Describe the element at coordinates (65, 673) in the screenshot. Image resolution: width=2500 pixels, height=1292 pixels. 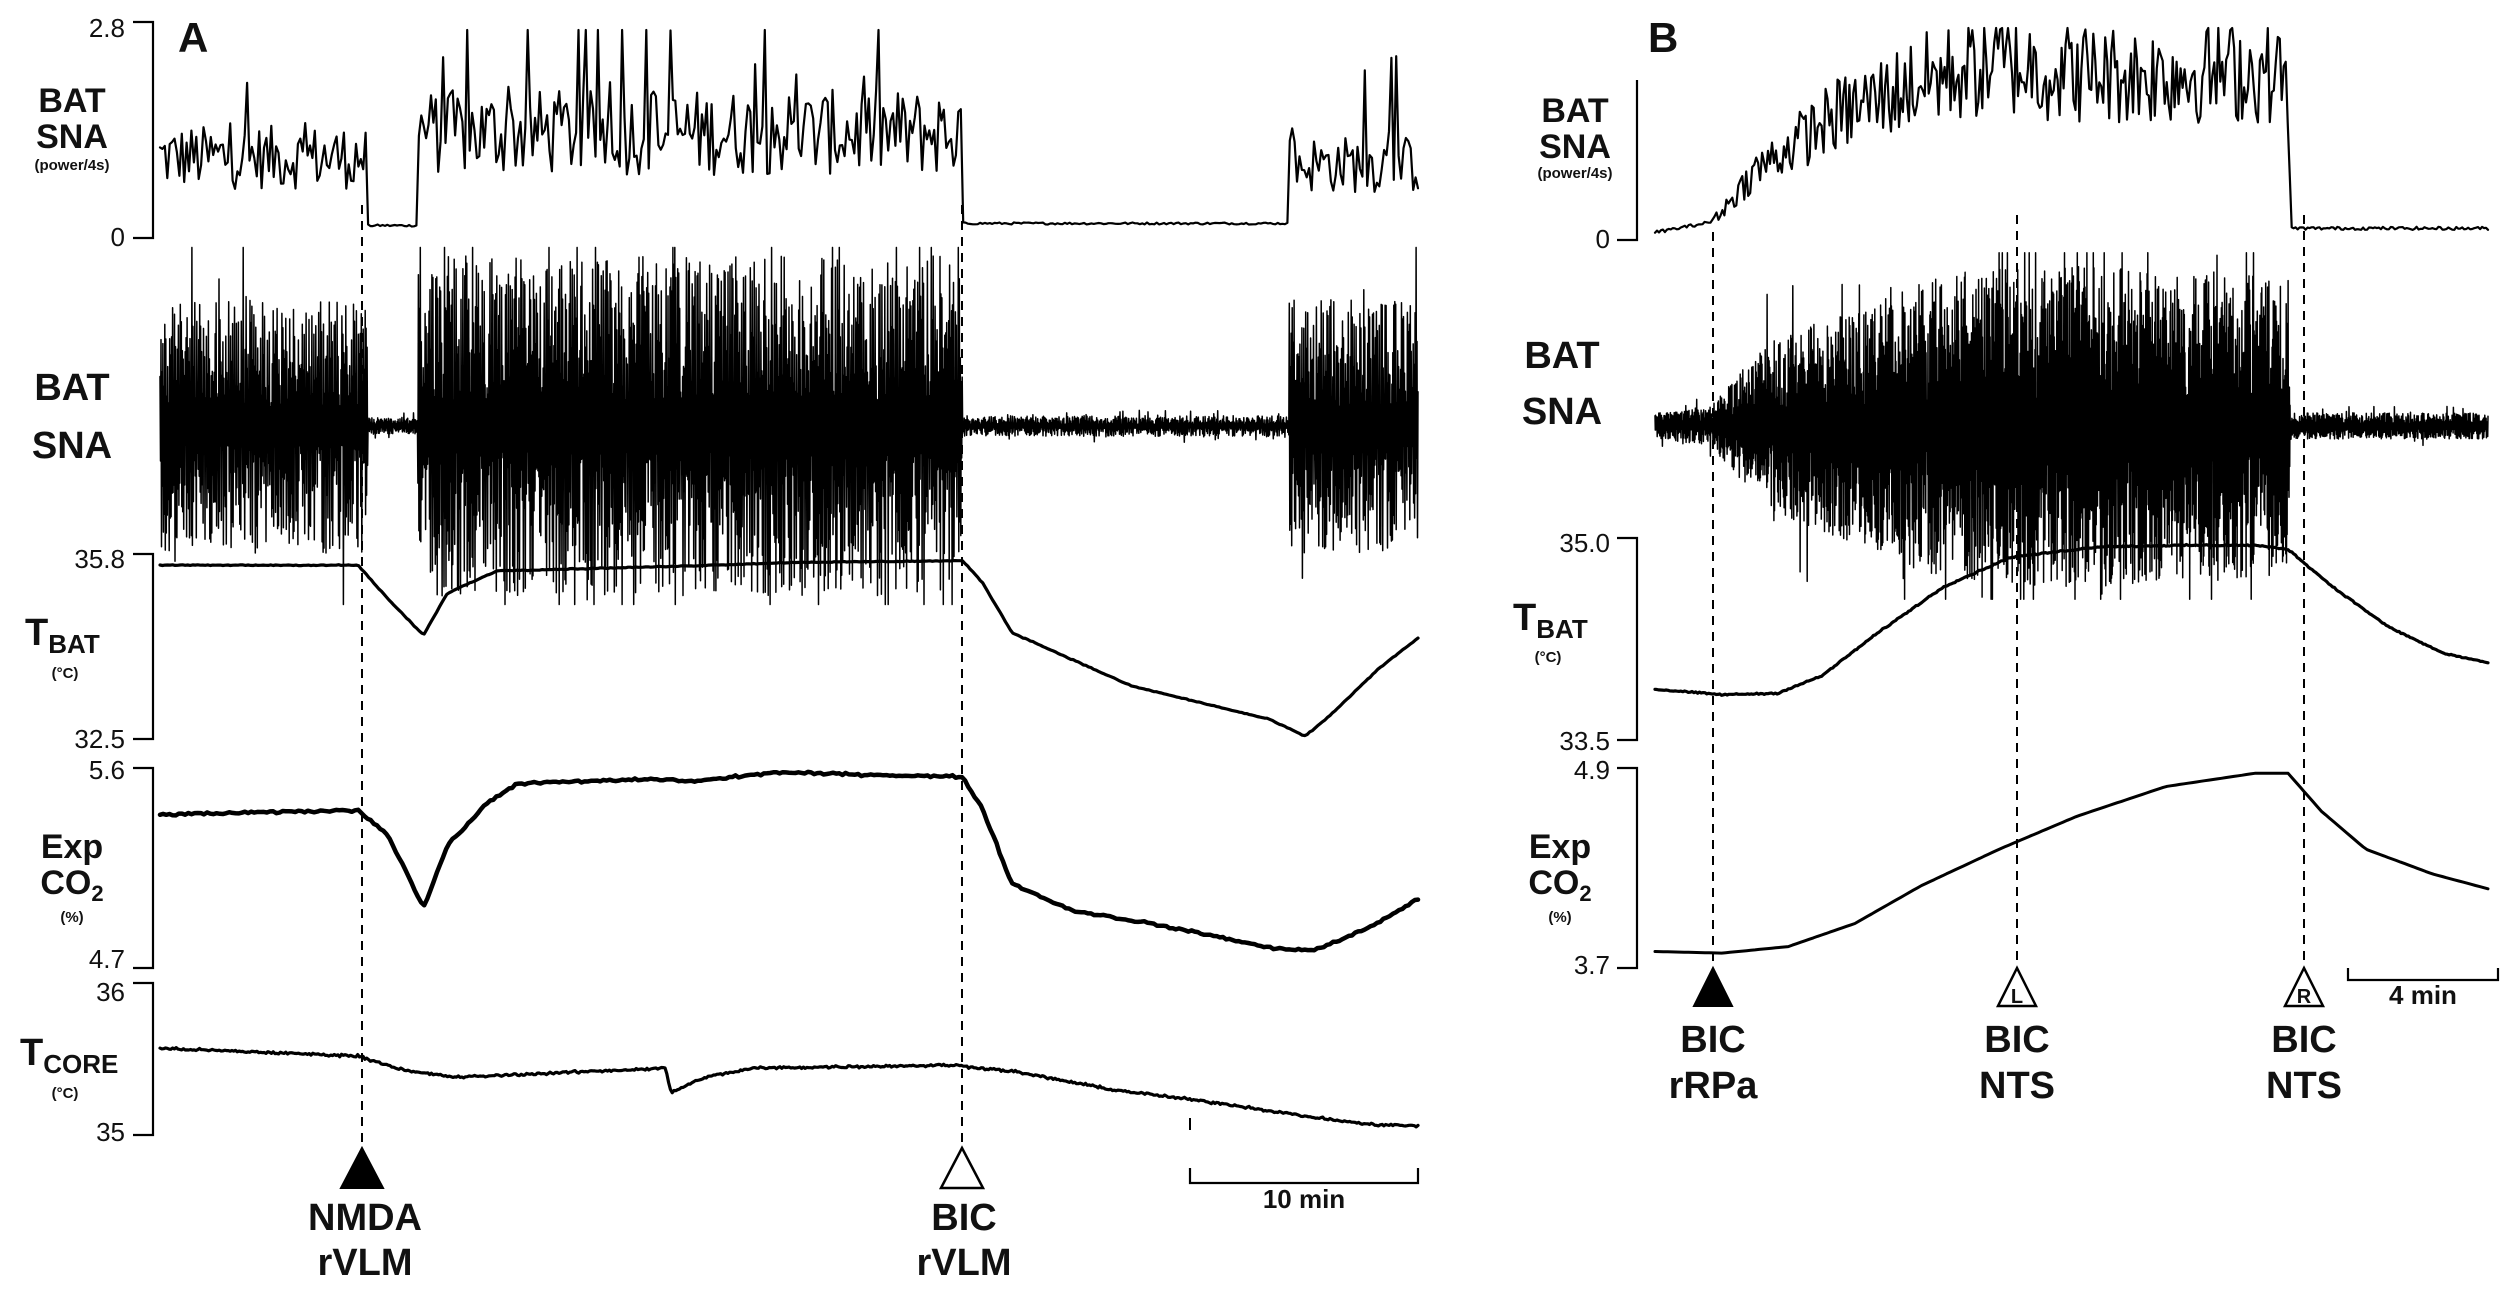
I see `a-tbat-unit: (°C)` at that location.